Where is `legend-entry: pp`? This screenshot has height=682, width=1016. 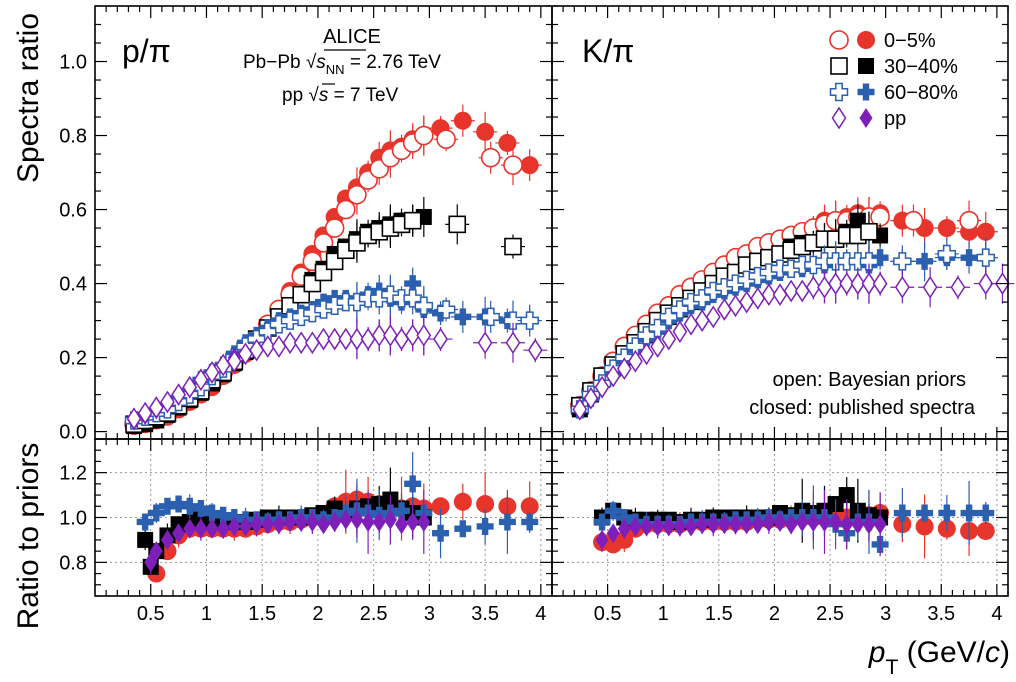 legend-entry: pp is located at coordinates (870, 119).